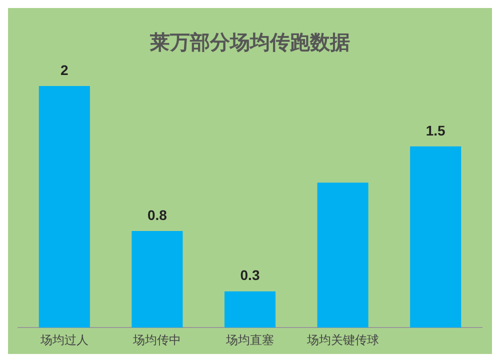  I want to click on x-tick-label: 场均过人, so click(63, 339).